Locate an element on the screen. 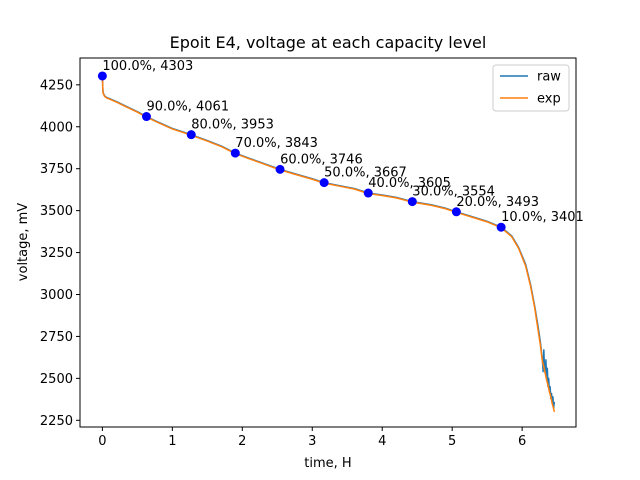 This screenshot has width=640, height=480. chart-title: Epoit E4, voltage at each capacity level is located at coordinates (328, 42).